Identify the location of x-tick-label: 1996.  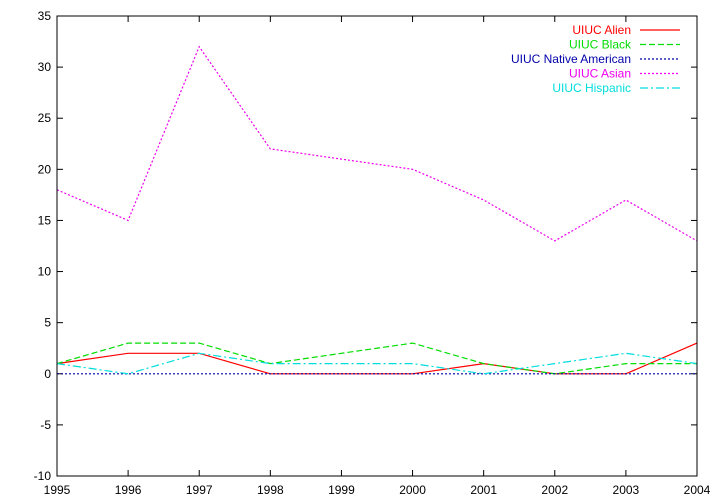
(128, 490).